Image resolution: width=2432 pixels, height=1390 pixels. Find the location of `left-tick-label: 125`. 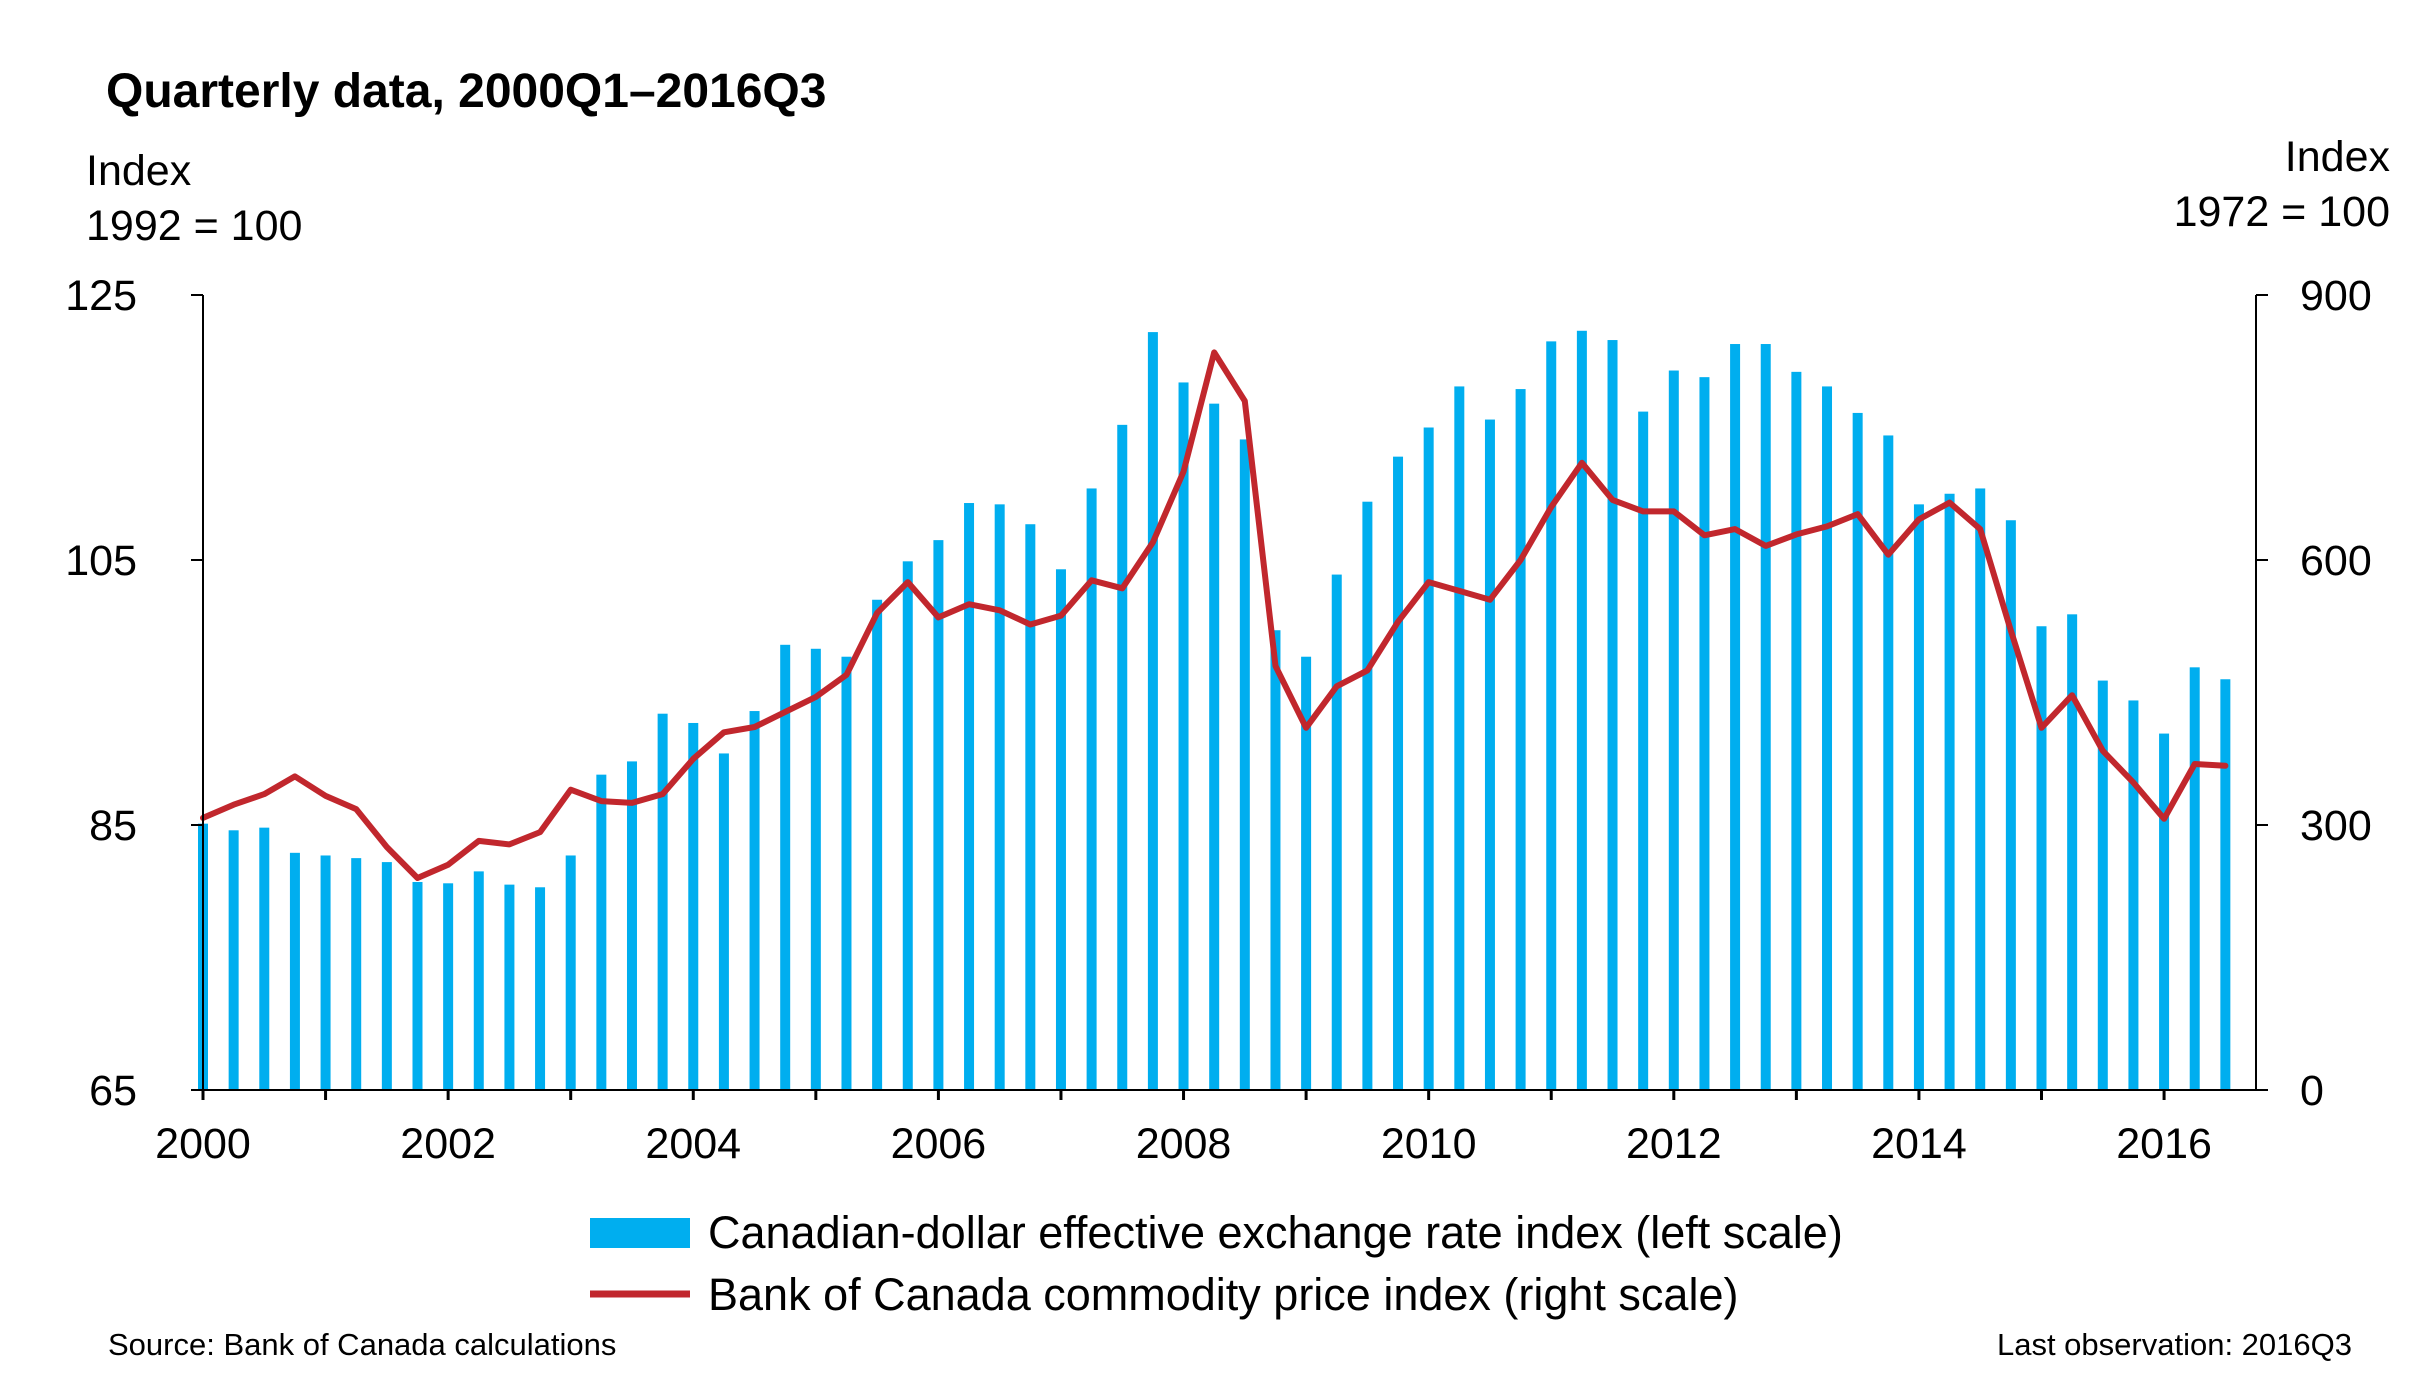

left-tick-label: 125 is located at coordinates (101, 296).